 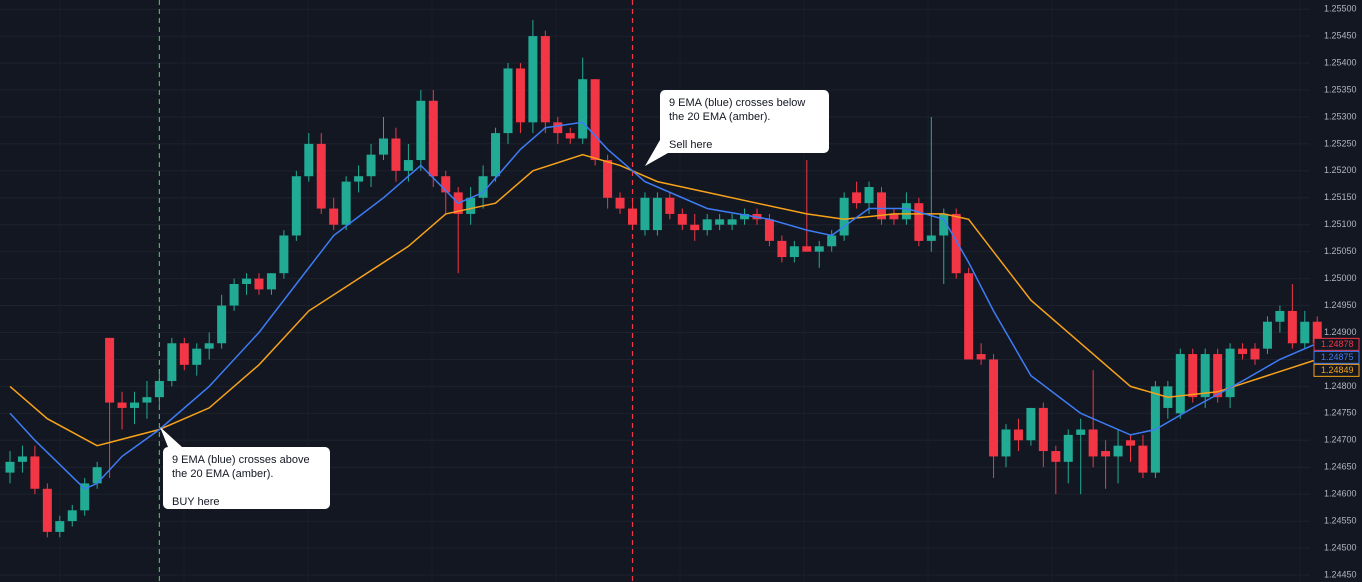 What do you see at coordinates (1340, 332) in the screenshot?
I see `y-tick-label: 1.24900` at bounding box center [1340, 332].